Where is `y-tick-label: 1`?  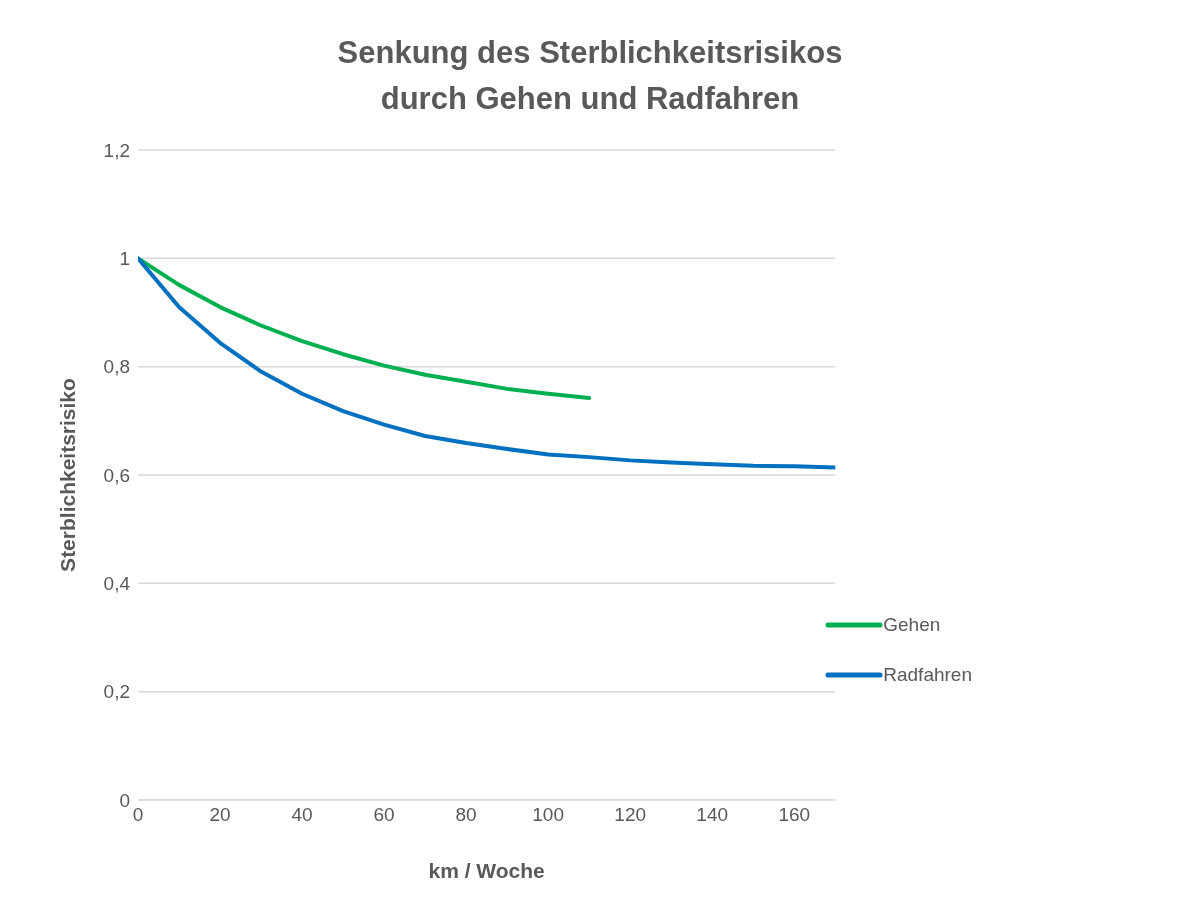 y-tick-label: 1 is located at coordinates (124, 259).